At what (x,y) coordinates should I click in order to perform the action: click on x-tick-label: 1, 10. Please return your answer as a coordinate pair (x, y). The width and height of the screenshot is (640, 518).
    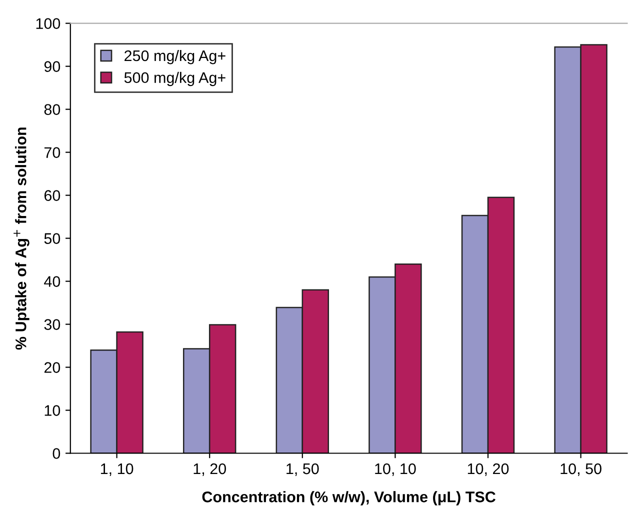
    Looking at the image, I should click on (117, 469).